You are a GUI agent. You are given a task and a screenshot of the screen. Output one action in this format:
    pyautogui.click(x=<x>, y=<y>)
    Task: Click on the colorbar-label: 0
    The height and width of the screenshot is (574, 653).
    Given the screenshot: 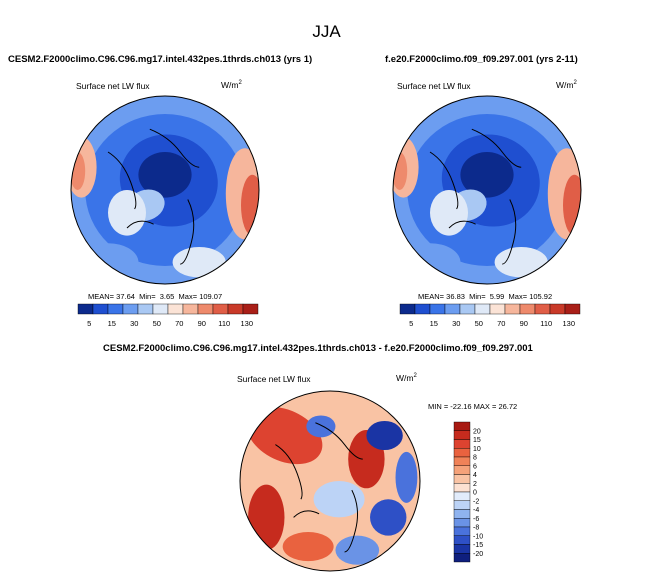 What is the action you would take?
    pyautogui.click(x=475, y=493)
    